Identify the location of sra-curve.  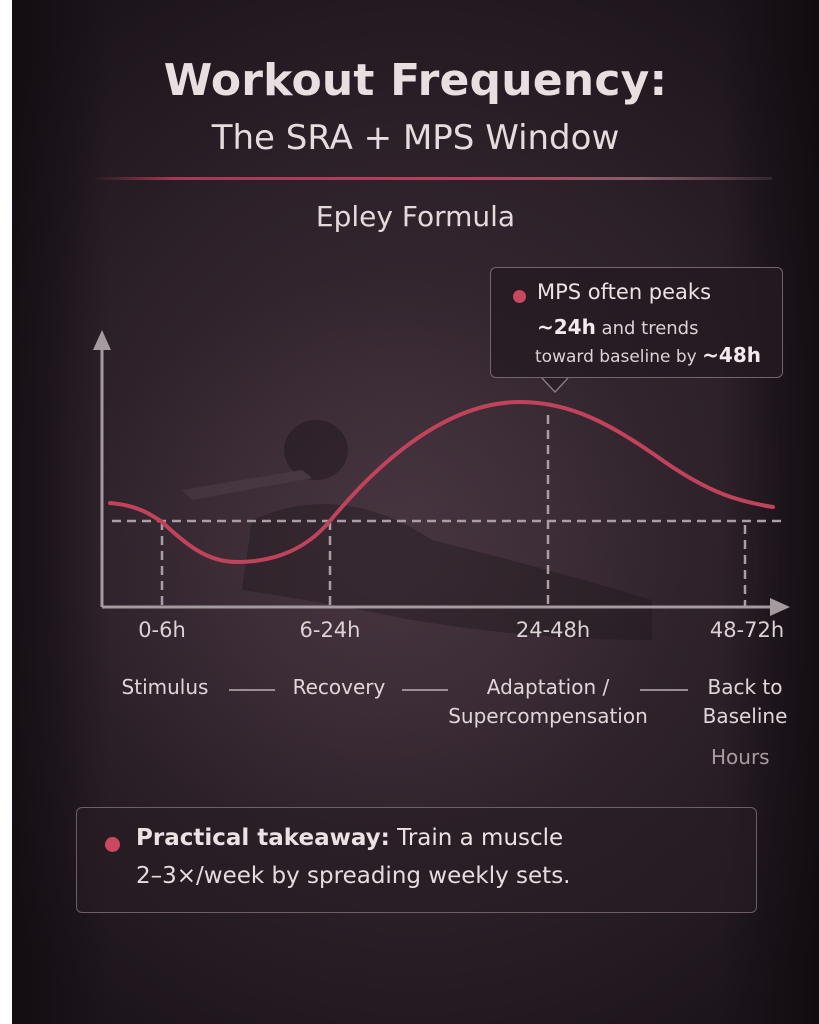
(441, 482).